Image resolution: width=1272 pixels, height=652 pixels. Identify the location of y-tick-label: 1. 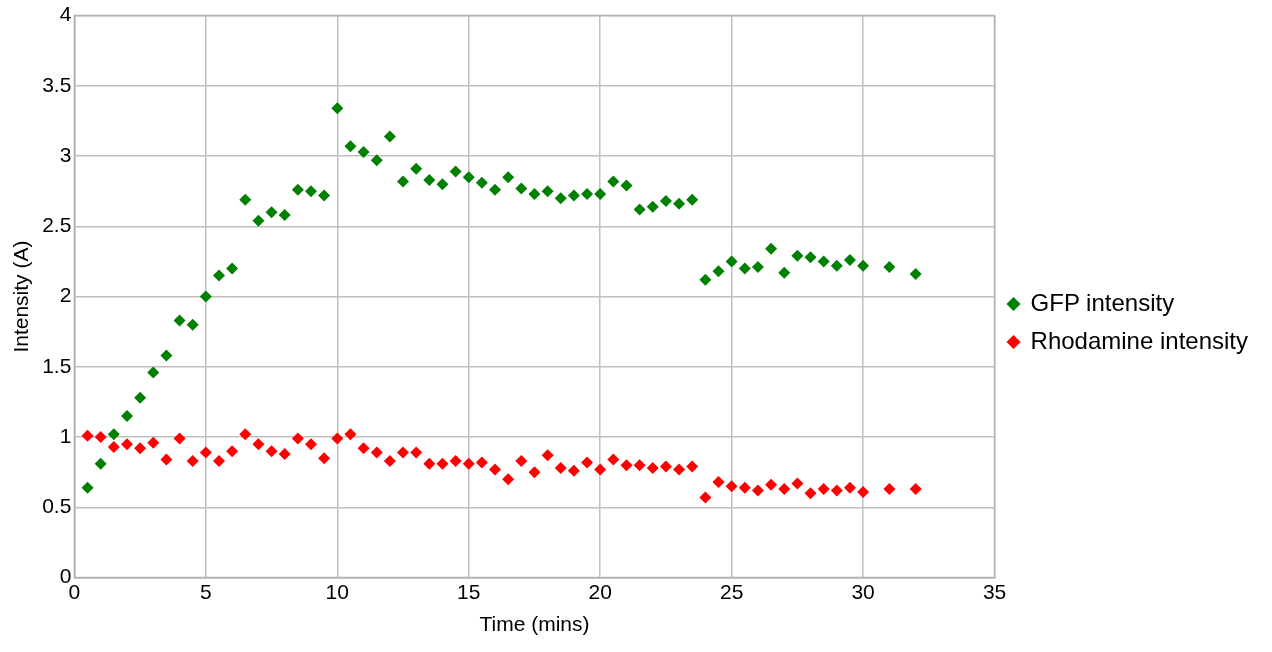
(65, 435).